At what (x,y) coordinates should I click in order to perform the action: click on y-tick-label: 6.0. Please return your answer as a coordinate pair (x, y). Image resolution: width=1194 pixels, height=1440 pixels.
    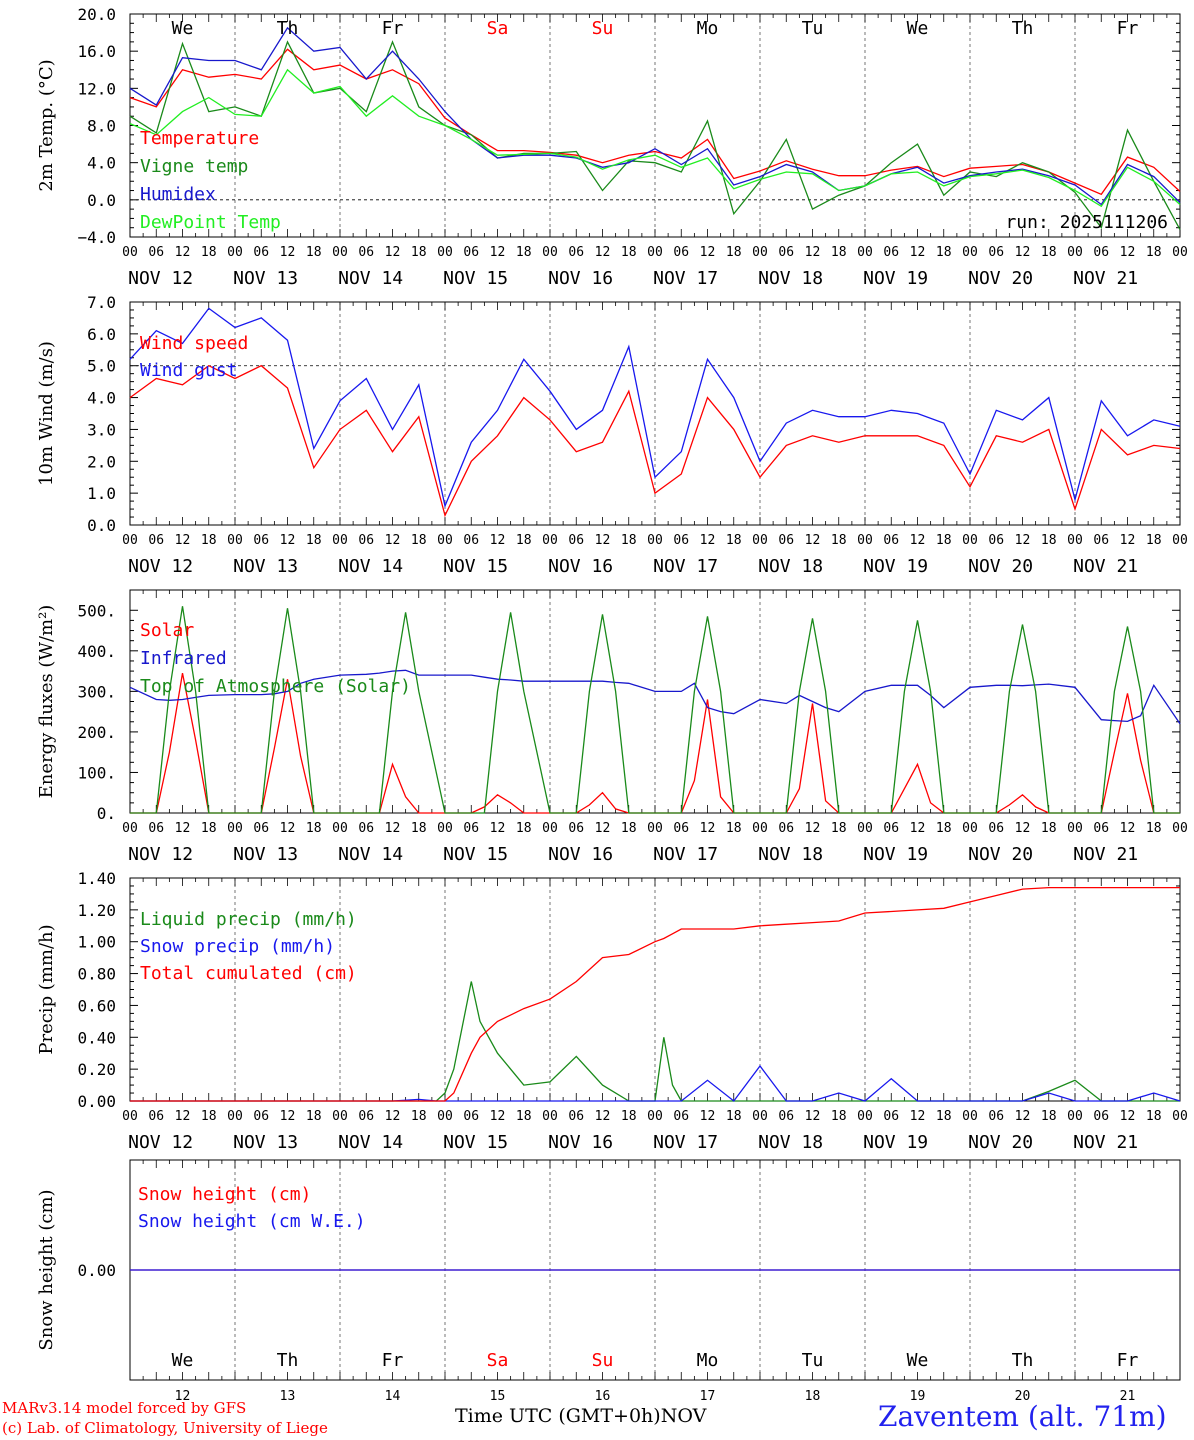
    Looking at the image, I should click on (101, 334).